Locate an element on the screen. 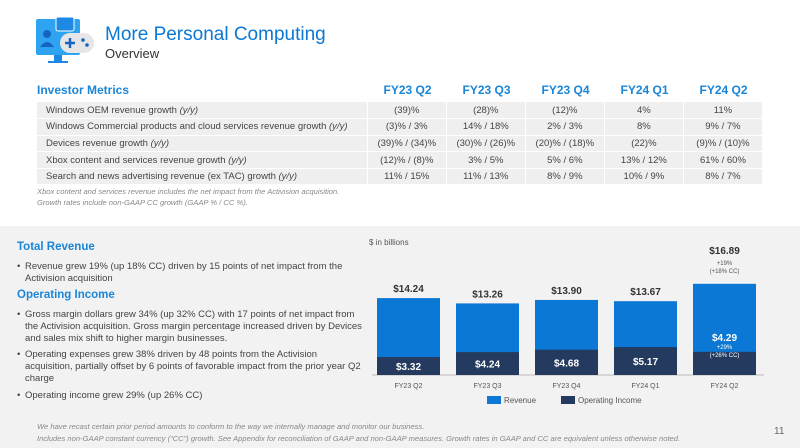 The image size is (800, 448). metric-value: (3)% / 3% is located at coordinates (407, 127).